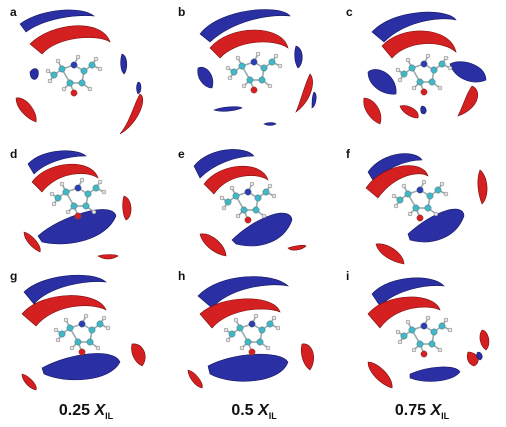 The image size is (506, 427). Describe the element at coordinates (86, 411) in the screenshot. I see `column-label-1: 0.25 XIL` at that location.